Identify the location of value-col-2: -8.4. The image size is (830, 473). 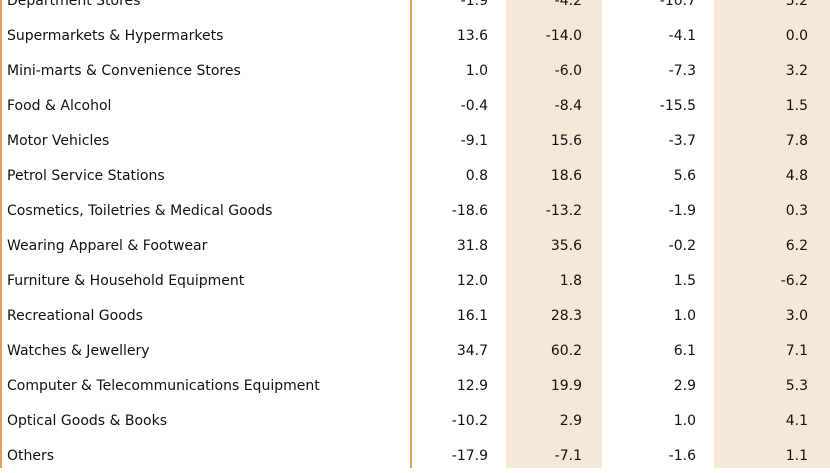
(568, 106).